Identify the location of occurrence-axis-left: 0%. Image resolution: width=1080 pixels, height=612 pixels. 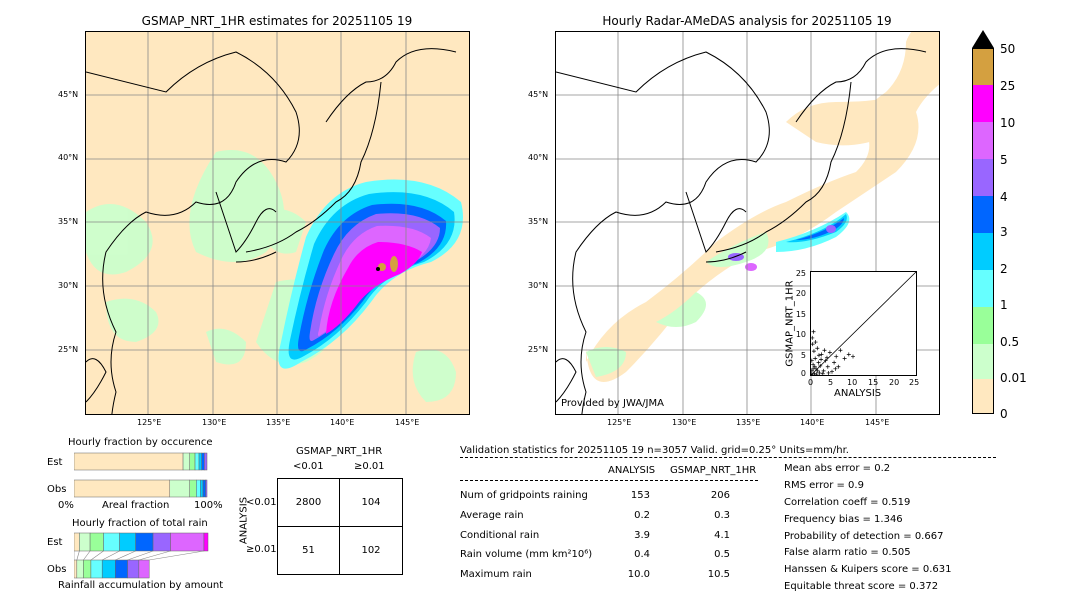
(66, 505).